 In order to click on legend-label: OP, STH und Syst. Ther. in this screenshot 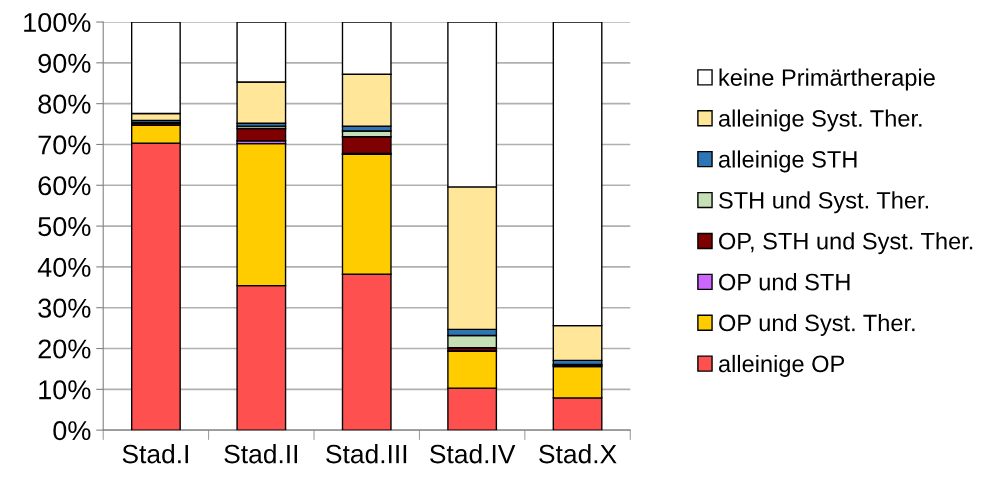, I will do `click(846, 243)`.